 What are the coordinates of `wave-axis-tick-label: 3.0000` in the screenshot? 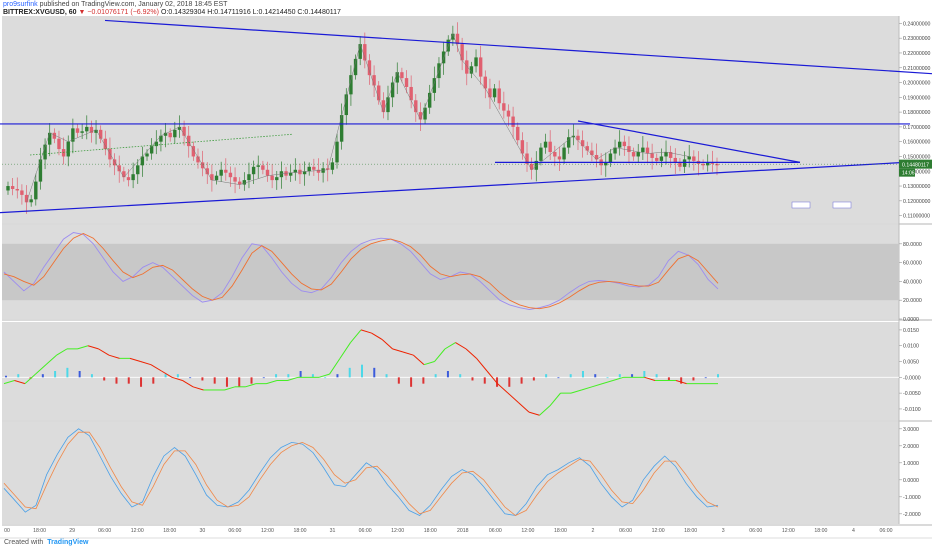 It's located at (911, 430).